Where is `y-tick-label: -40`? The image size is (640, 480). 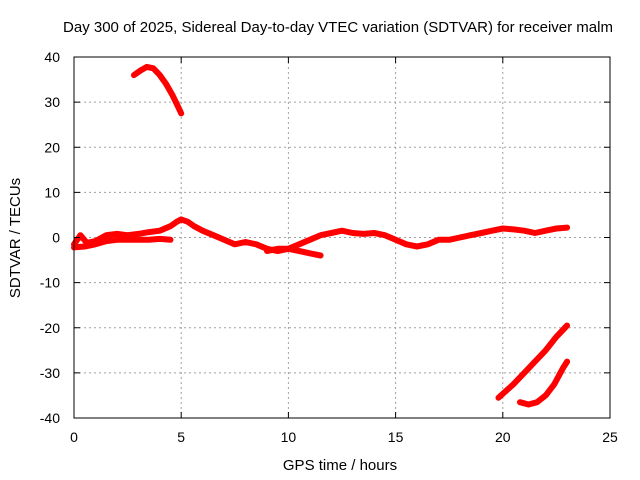 y-tick-label: -40 is located at coordinates (50, 418).